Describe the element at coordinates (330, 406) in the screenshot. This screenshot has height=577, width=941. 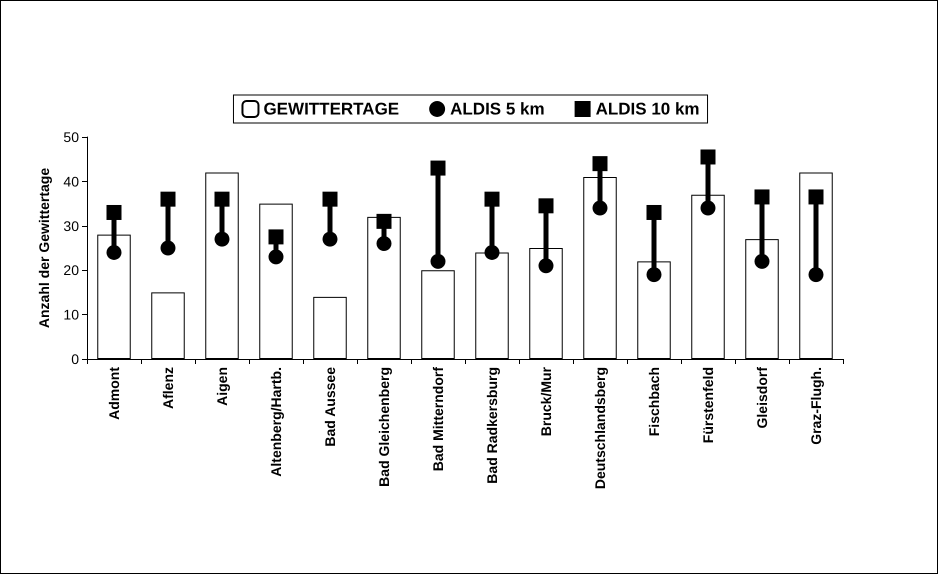
I see `x-tick-label: Bad Aussee` at that location.